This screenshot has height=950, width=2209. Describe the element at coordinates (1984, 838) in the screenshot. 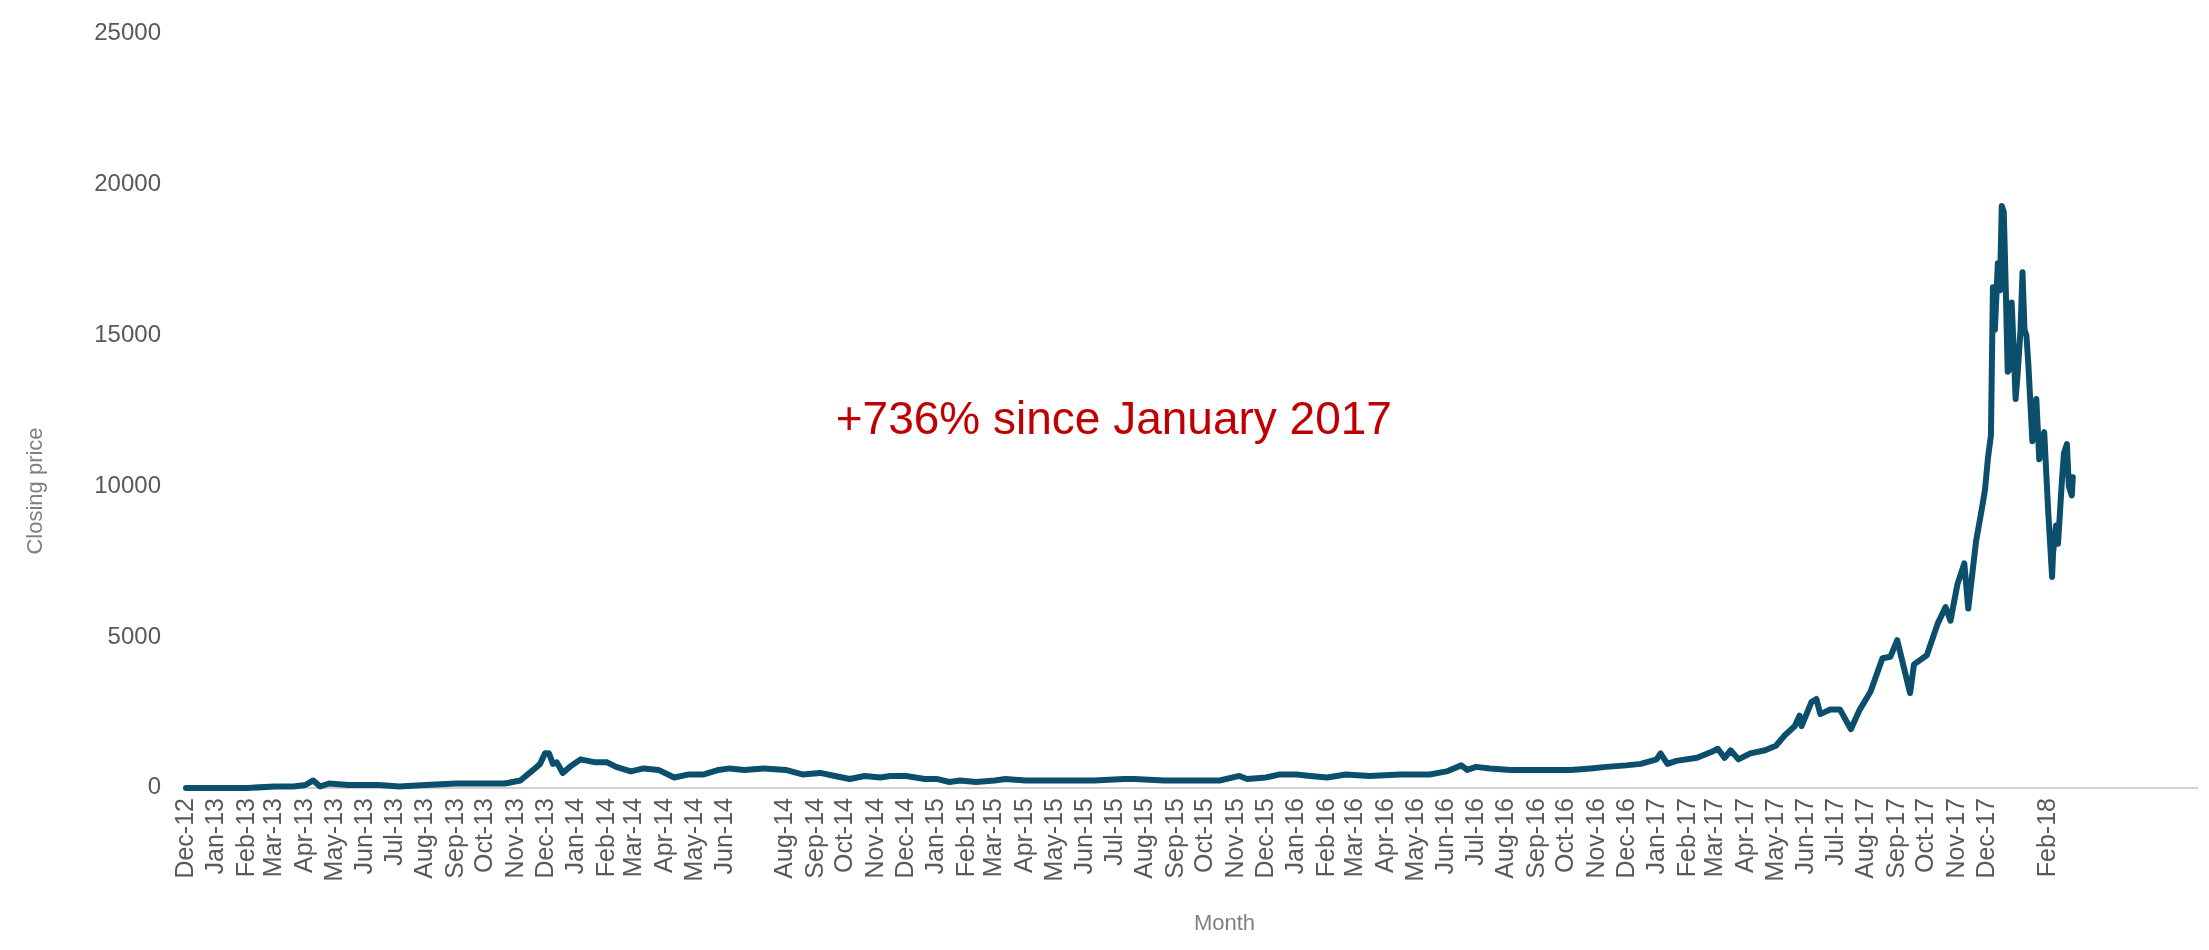

I see `x-tick-label: Dec-17` at that location.